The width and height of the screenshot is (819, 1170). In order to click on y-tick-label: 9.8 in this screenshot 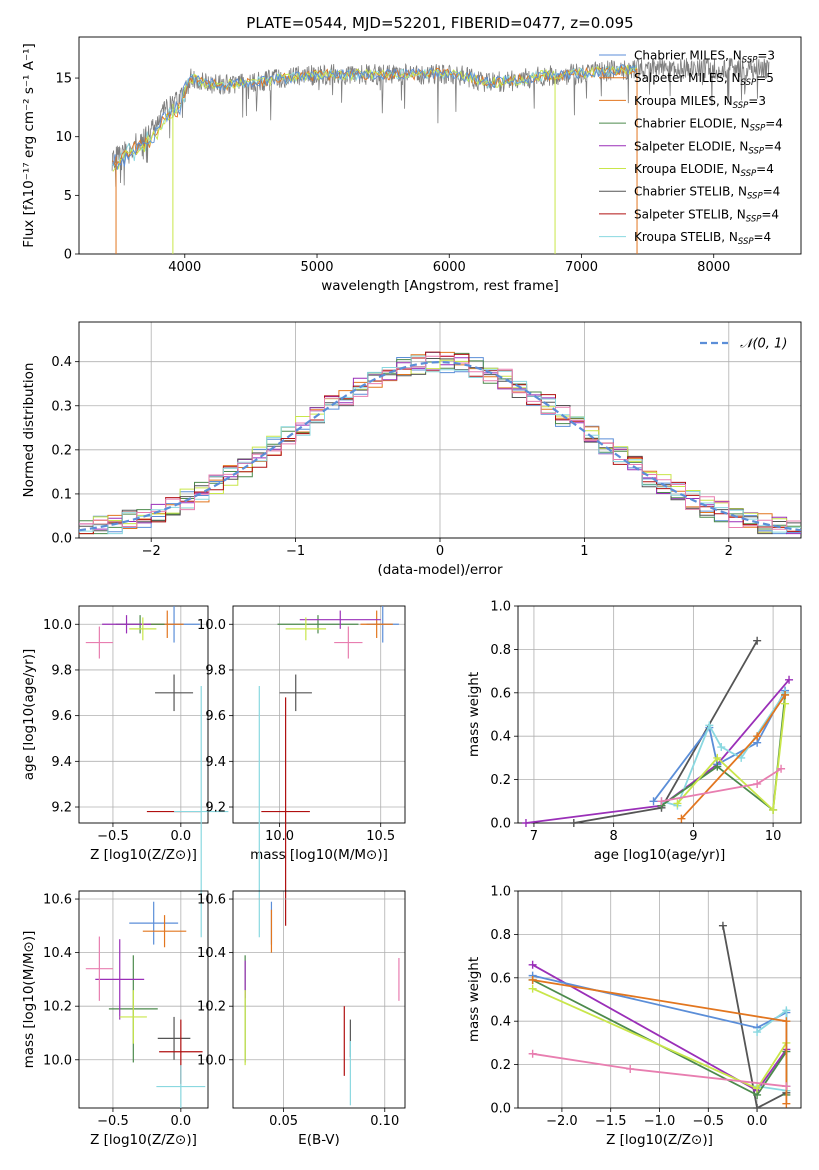, I will do `click(215, 670)`.